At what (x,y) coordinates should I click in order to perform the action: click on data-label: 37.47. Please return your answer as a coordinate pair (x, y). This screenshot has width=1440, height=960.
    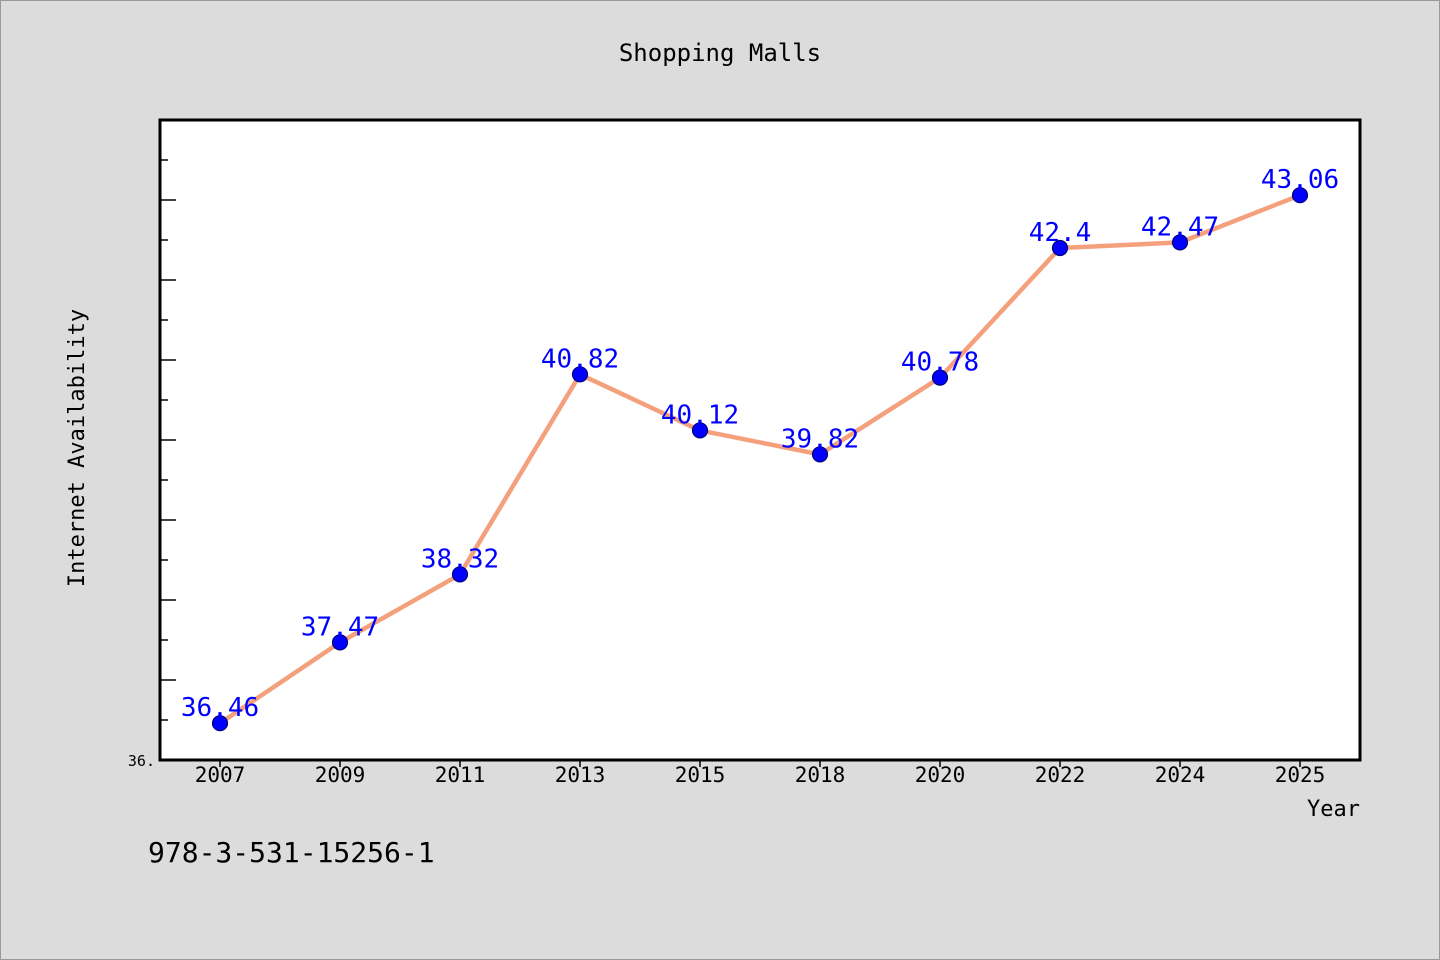
    Looking at the image, I should click on (340, 627).